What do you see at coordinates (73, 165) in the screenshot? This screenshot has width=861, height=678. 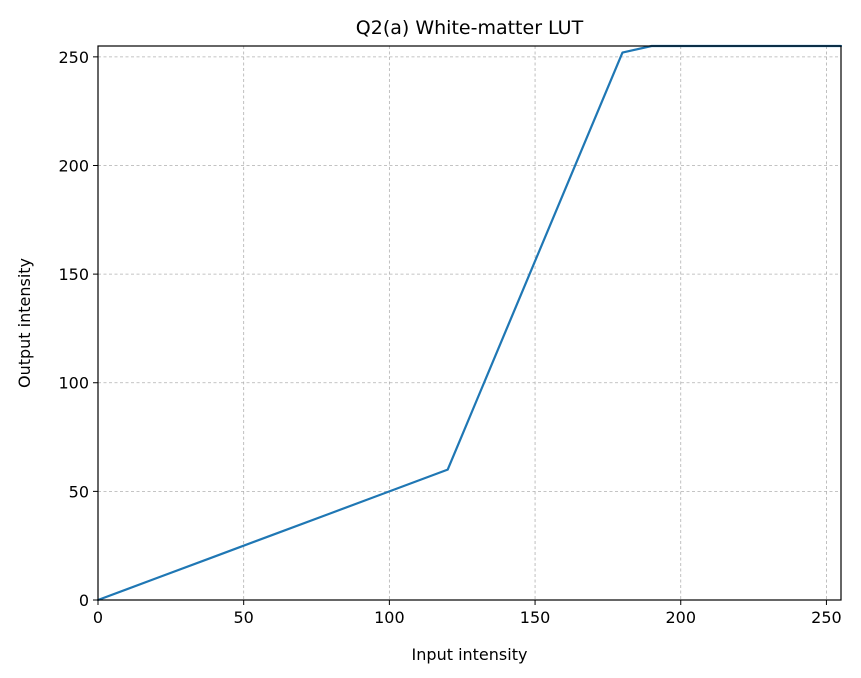 I see `y-tick-label: 200` at bounding box center [73, 165].